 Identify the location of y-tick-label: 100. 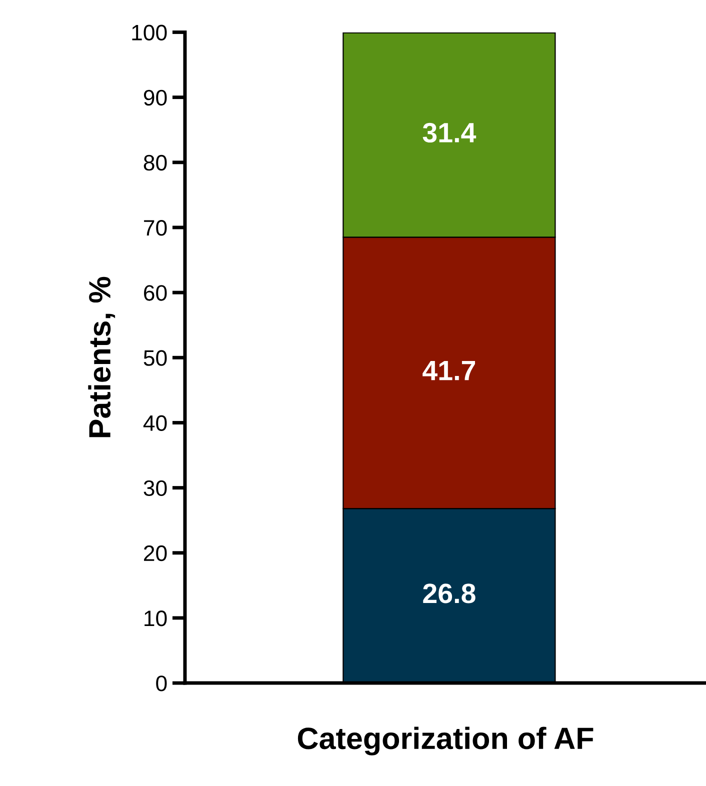
(149, 32).